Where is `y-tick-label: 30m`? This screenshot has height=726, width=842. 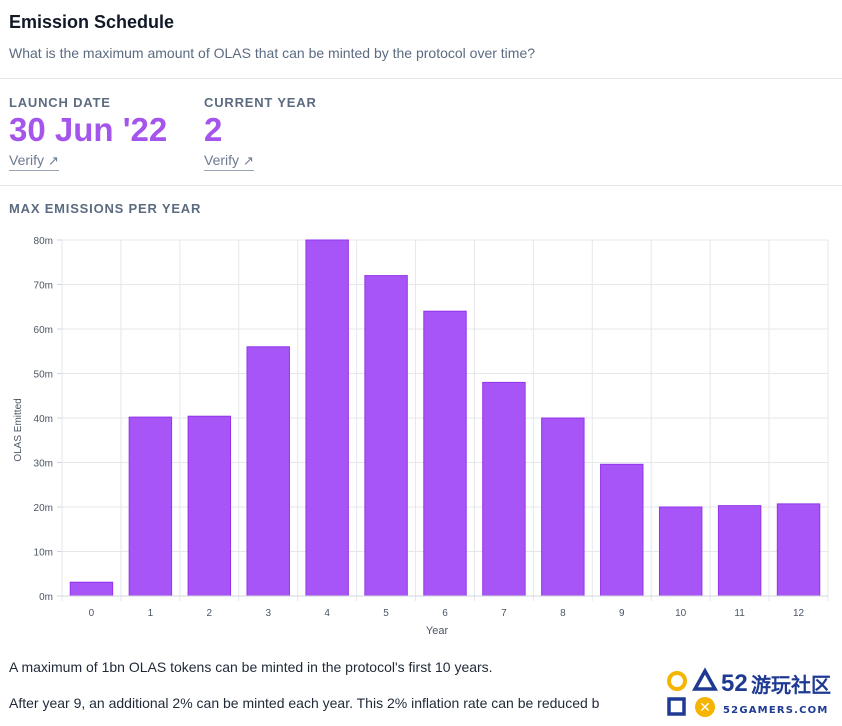 y-tick-label: 30m is located at coordinates (43, 464).